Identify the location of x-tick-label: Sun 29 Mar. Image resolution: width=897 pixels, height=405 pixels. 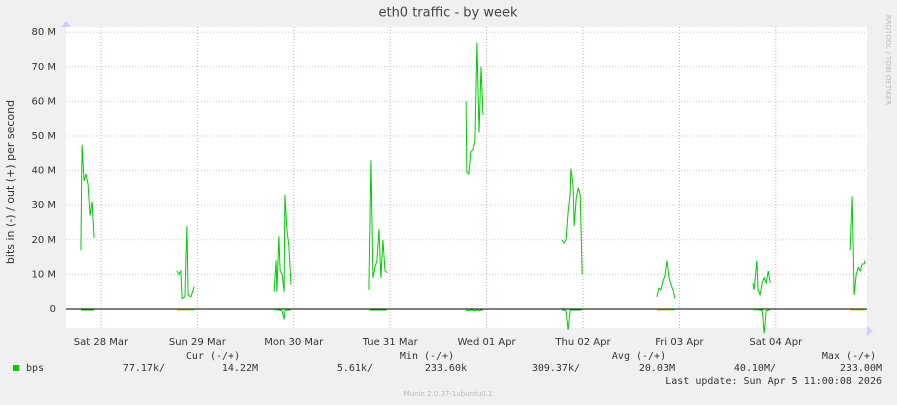
(198, 342).